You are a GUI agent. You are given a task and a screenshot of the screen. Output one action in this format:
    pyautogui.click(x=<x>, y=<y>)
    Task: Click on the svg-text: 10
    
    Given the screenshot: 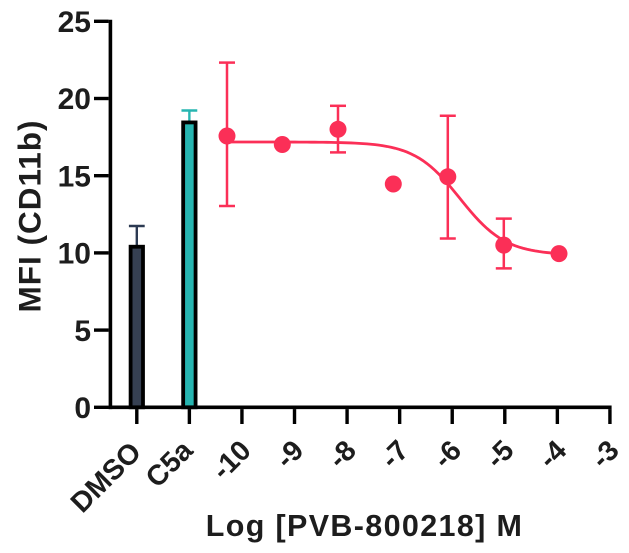 What is the action you would take?
    pyautogui.click(x=74, y=254)
    